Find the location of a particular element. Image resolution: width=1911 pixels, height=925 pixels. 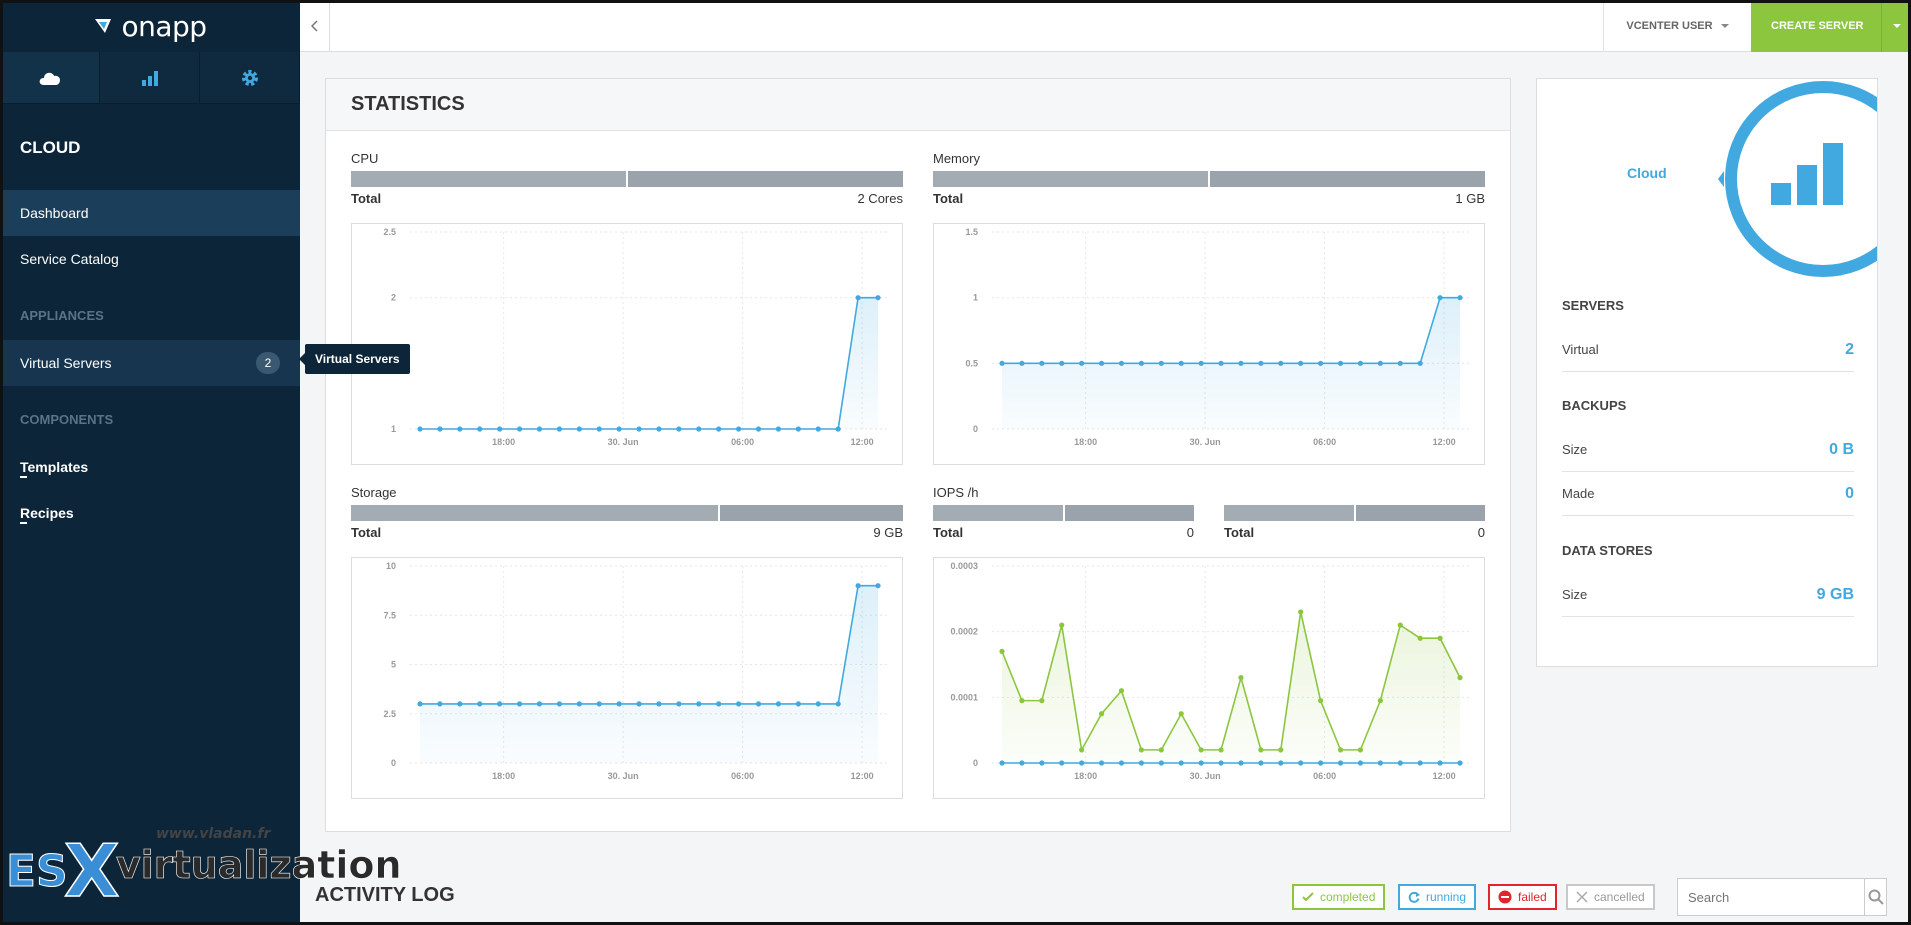

sidebar-item-label: Templates is located at coordinates (54, 467).